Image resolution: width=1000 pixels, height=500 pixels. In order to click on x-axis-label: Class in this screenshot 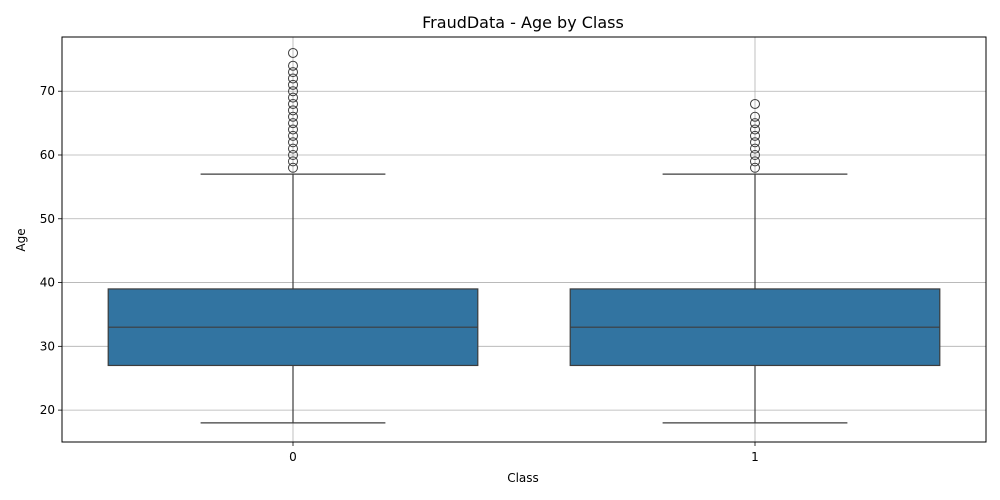, I will do `click(523, 478)`.